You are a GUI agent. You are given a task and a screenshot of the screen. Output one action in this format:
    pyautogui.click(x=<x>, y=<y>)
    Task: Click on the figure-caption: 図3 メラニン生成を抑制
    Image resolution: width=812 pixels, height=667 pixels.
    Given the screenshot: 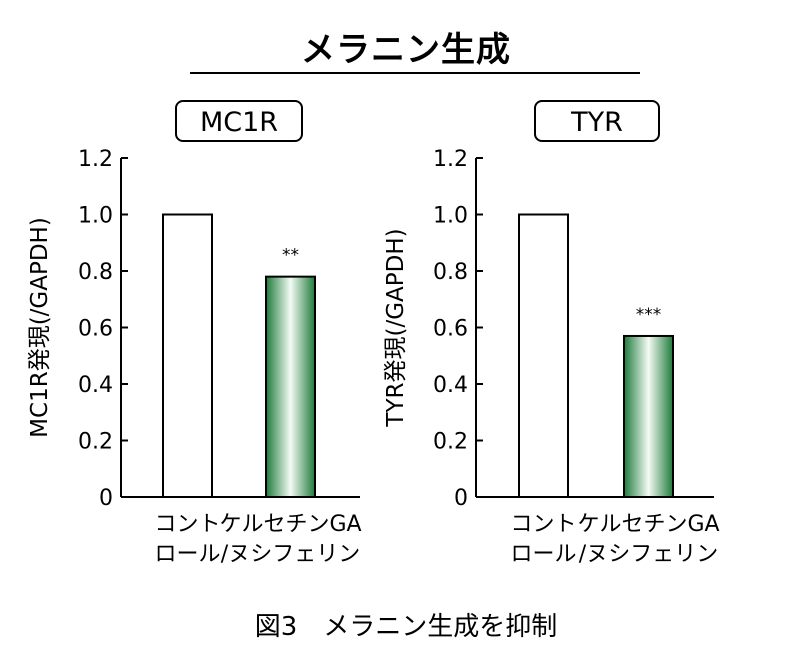 What is the action you would take?
    pyautogui.click(x=406, y=627)
    